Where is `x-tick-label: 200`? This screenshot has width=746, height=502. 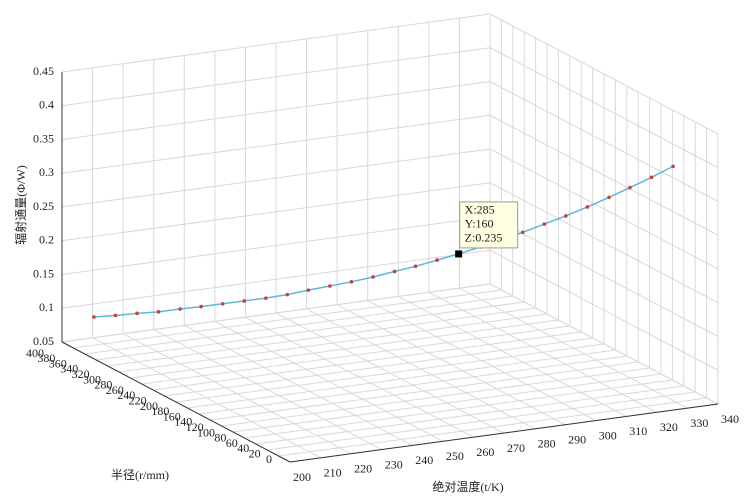
x-tick-label: 200 is located at coordinates (302, 477).